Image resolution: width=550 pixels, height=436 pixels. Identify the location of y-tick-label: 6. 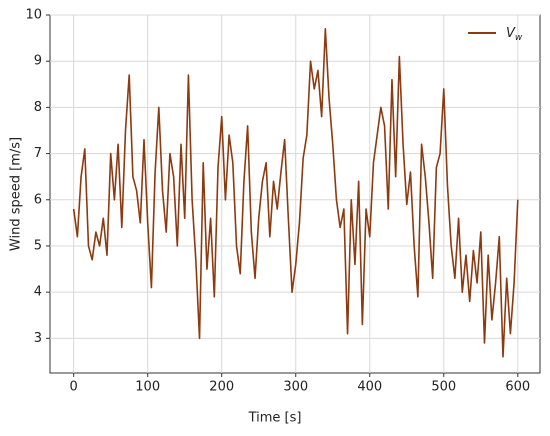
(38, 199).